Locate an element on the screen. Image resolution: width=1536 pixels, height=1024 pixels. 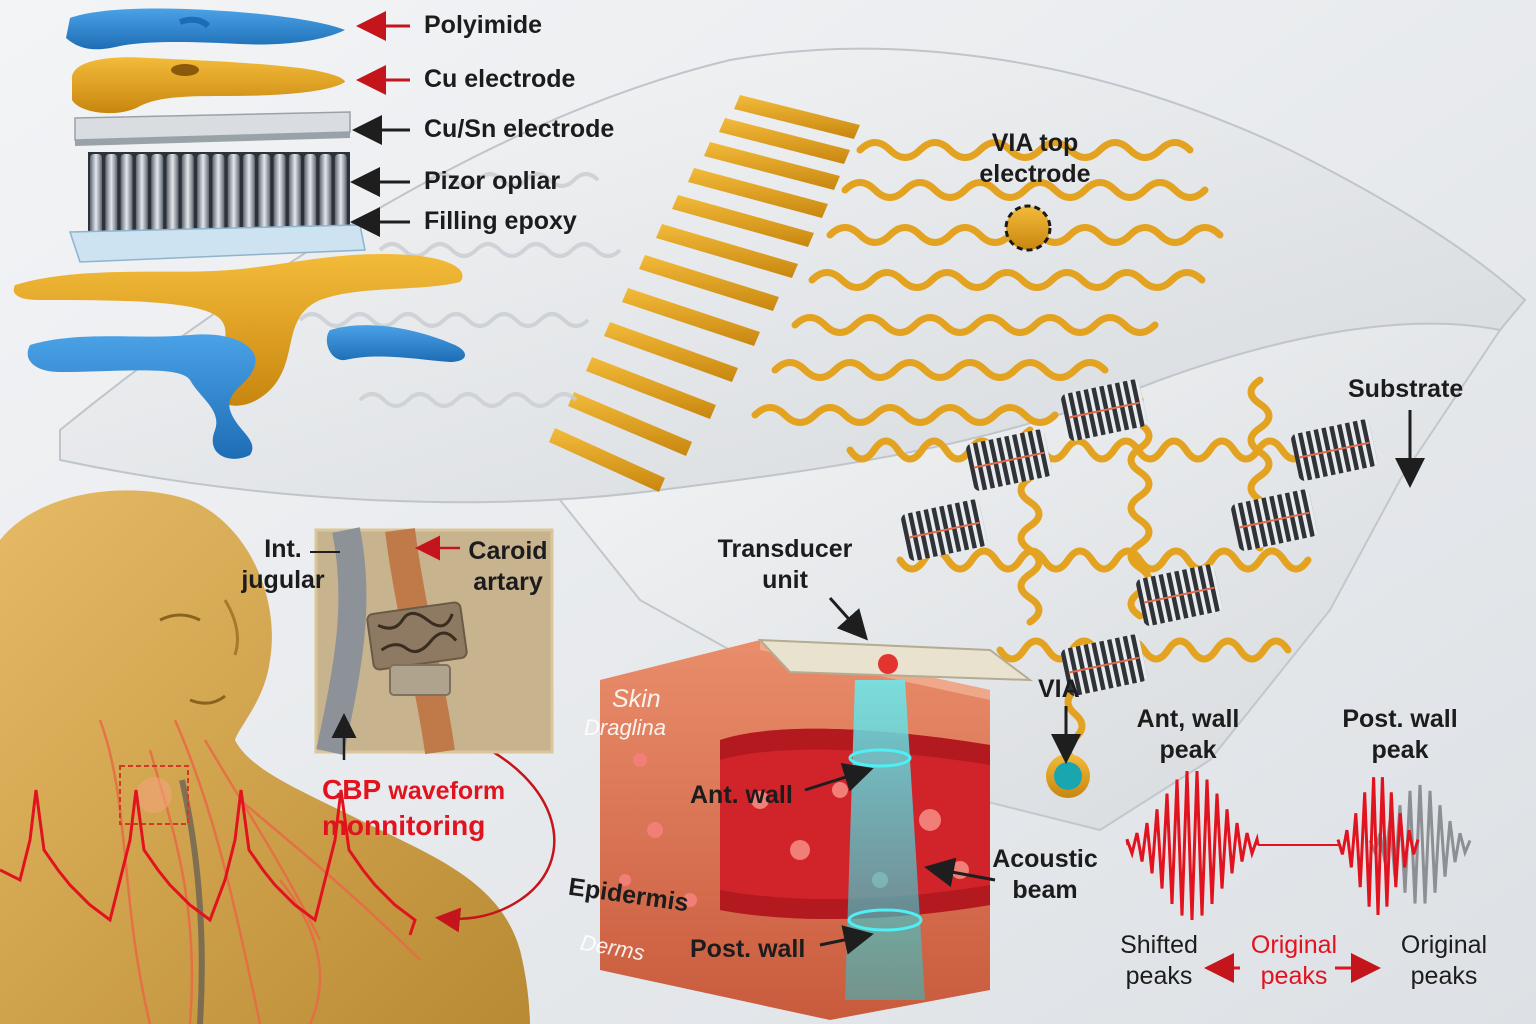
label-skin: Skin is located at coordinates (636, 699).